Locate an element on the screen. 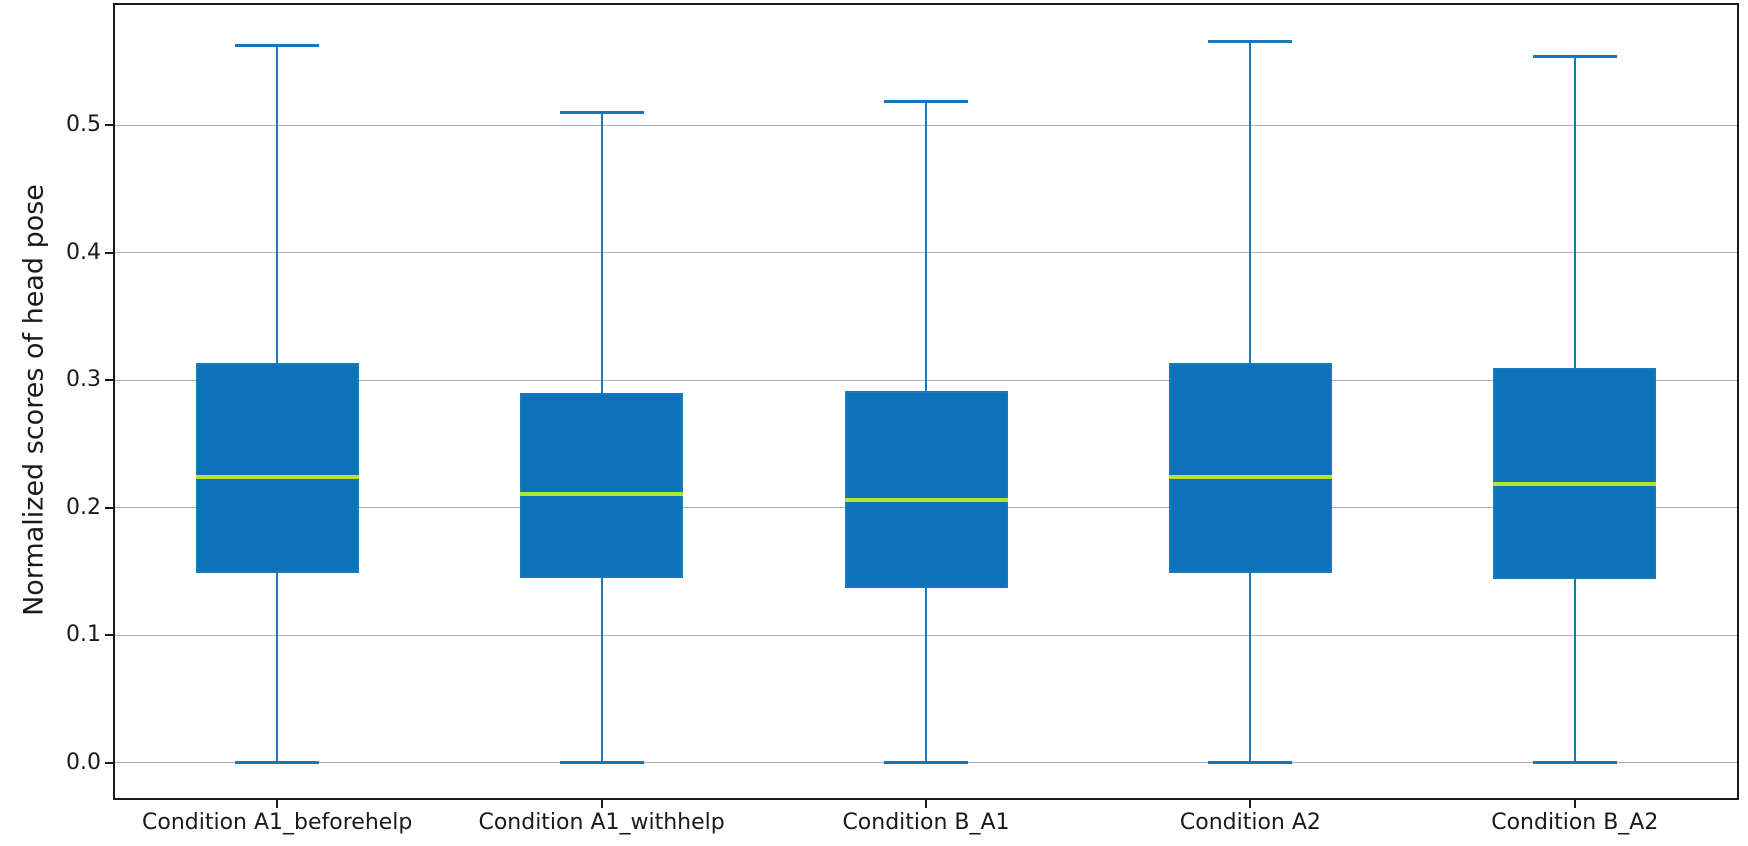 The image size is (1748, 846). y-tick-label: 0.0 is located at coordinates (83, 762).